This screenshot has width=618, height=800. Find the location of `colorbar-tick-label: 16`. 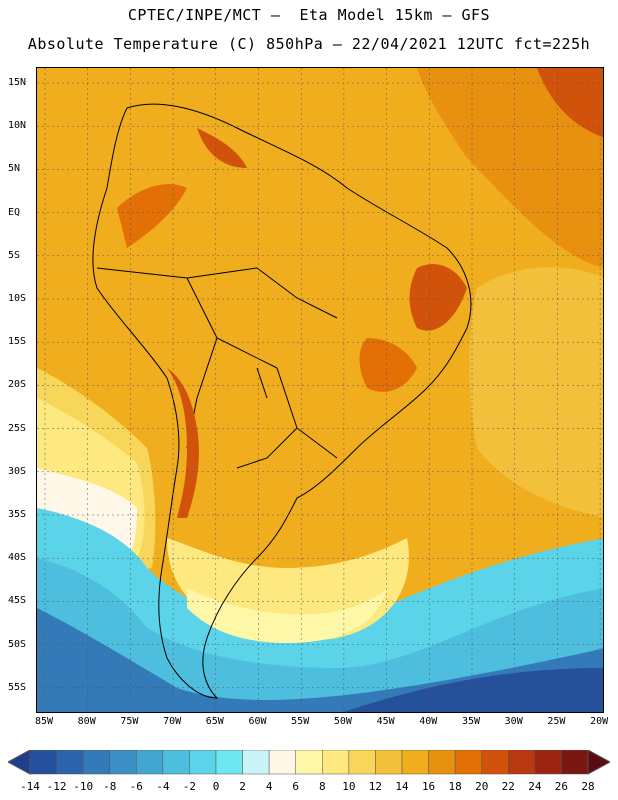

colorbar-tick-label: 16 is located at coordinates (428, 786).